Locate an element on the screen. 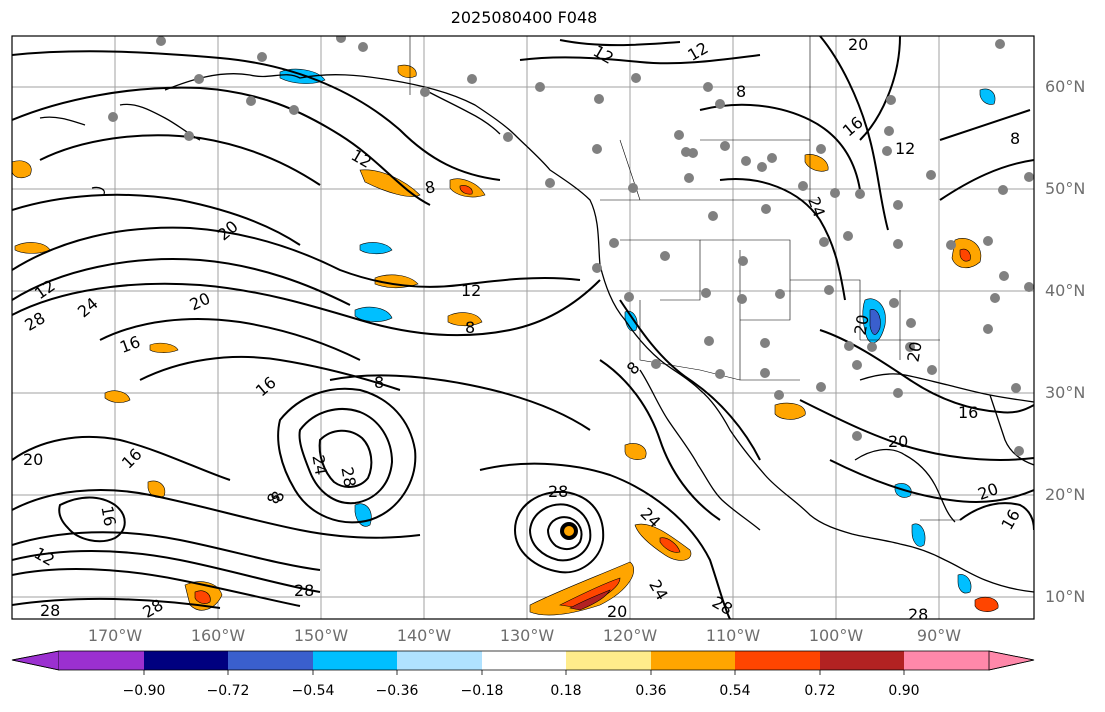  colorbar-tick-label: −0.72 is located at coordinates (228, 691).